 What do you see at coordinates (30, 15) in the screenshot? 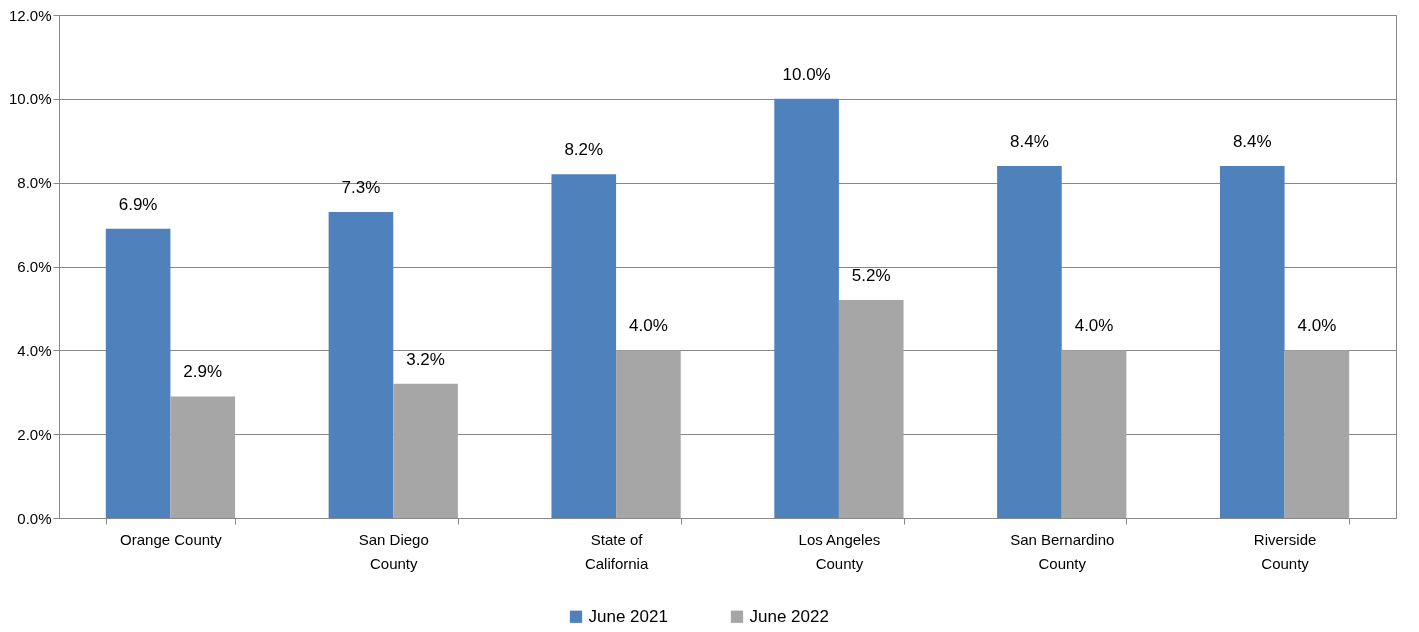
I see `y-tick-label: 12.0%` at bounding box center [30, 15].